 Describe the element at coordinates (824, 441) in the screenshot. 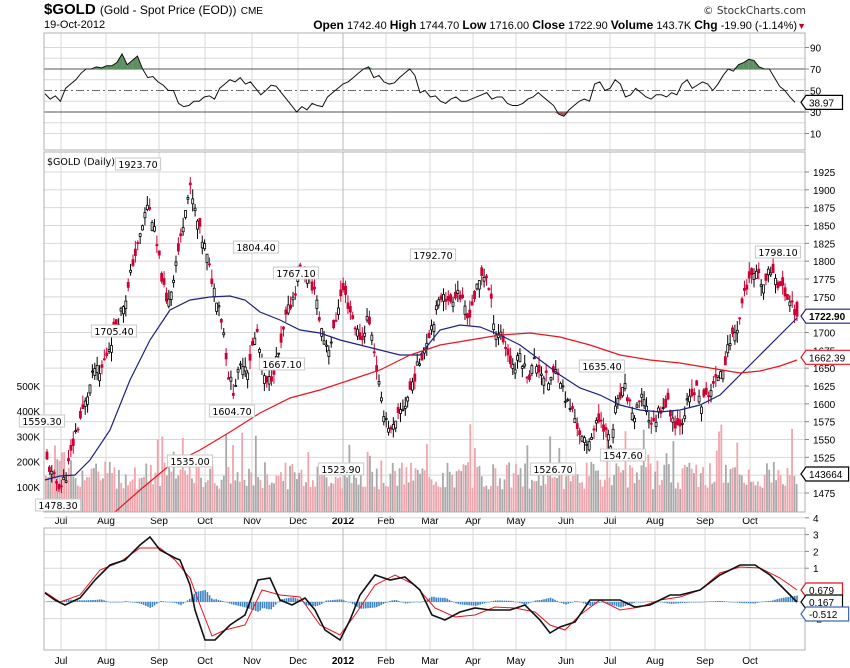

I see `price-tick-label: 1550` at that location.